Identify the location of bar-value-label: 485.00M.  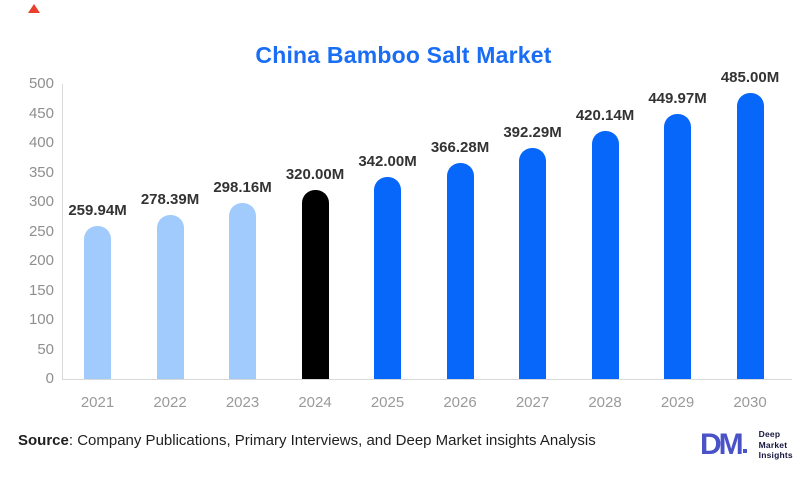
(750, 77).